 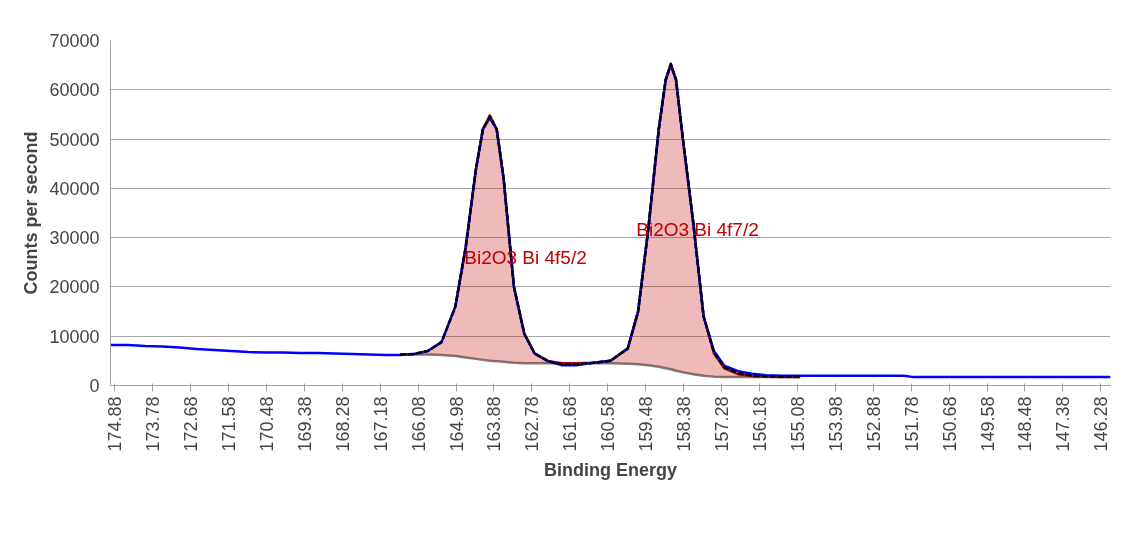 I want to click on x-tick-label: 168.28, so click(x=342, y=424).